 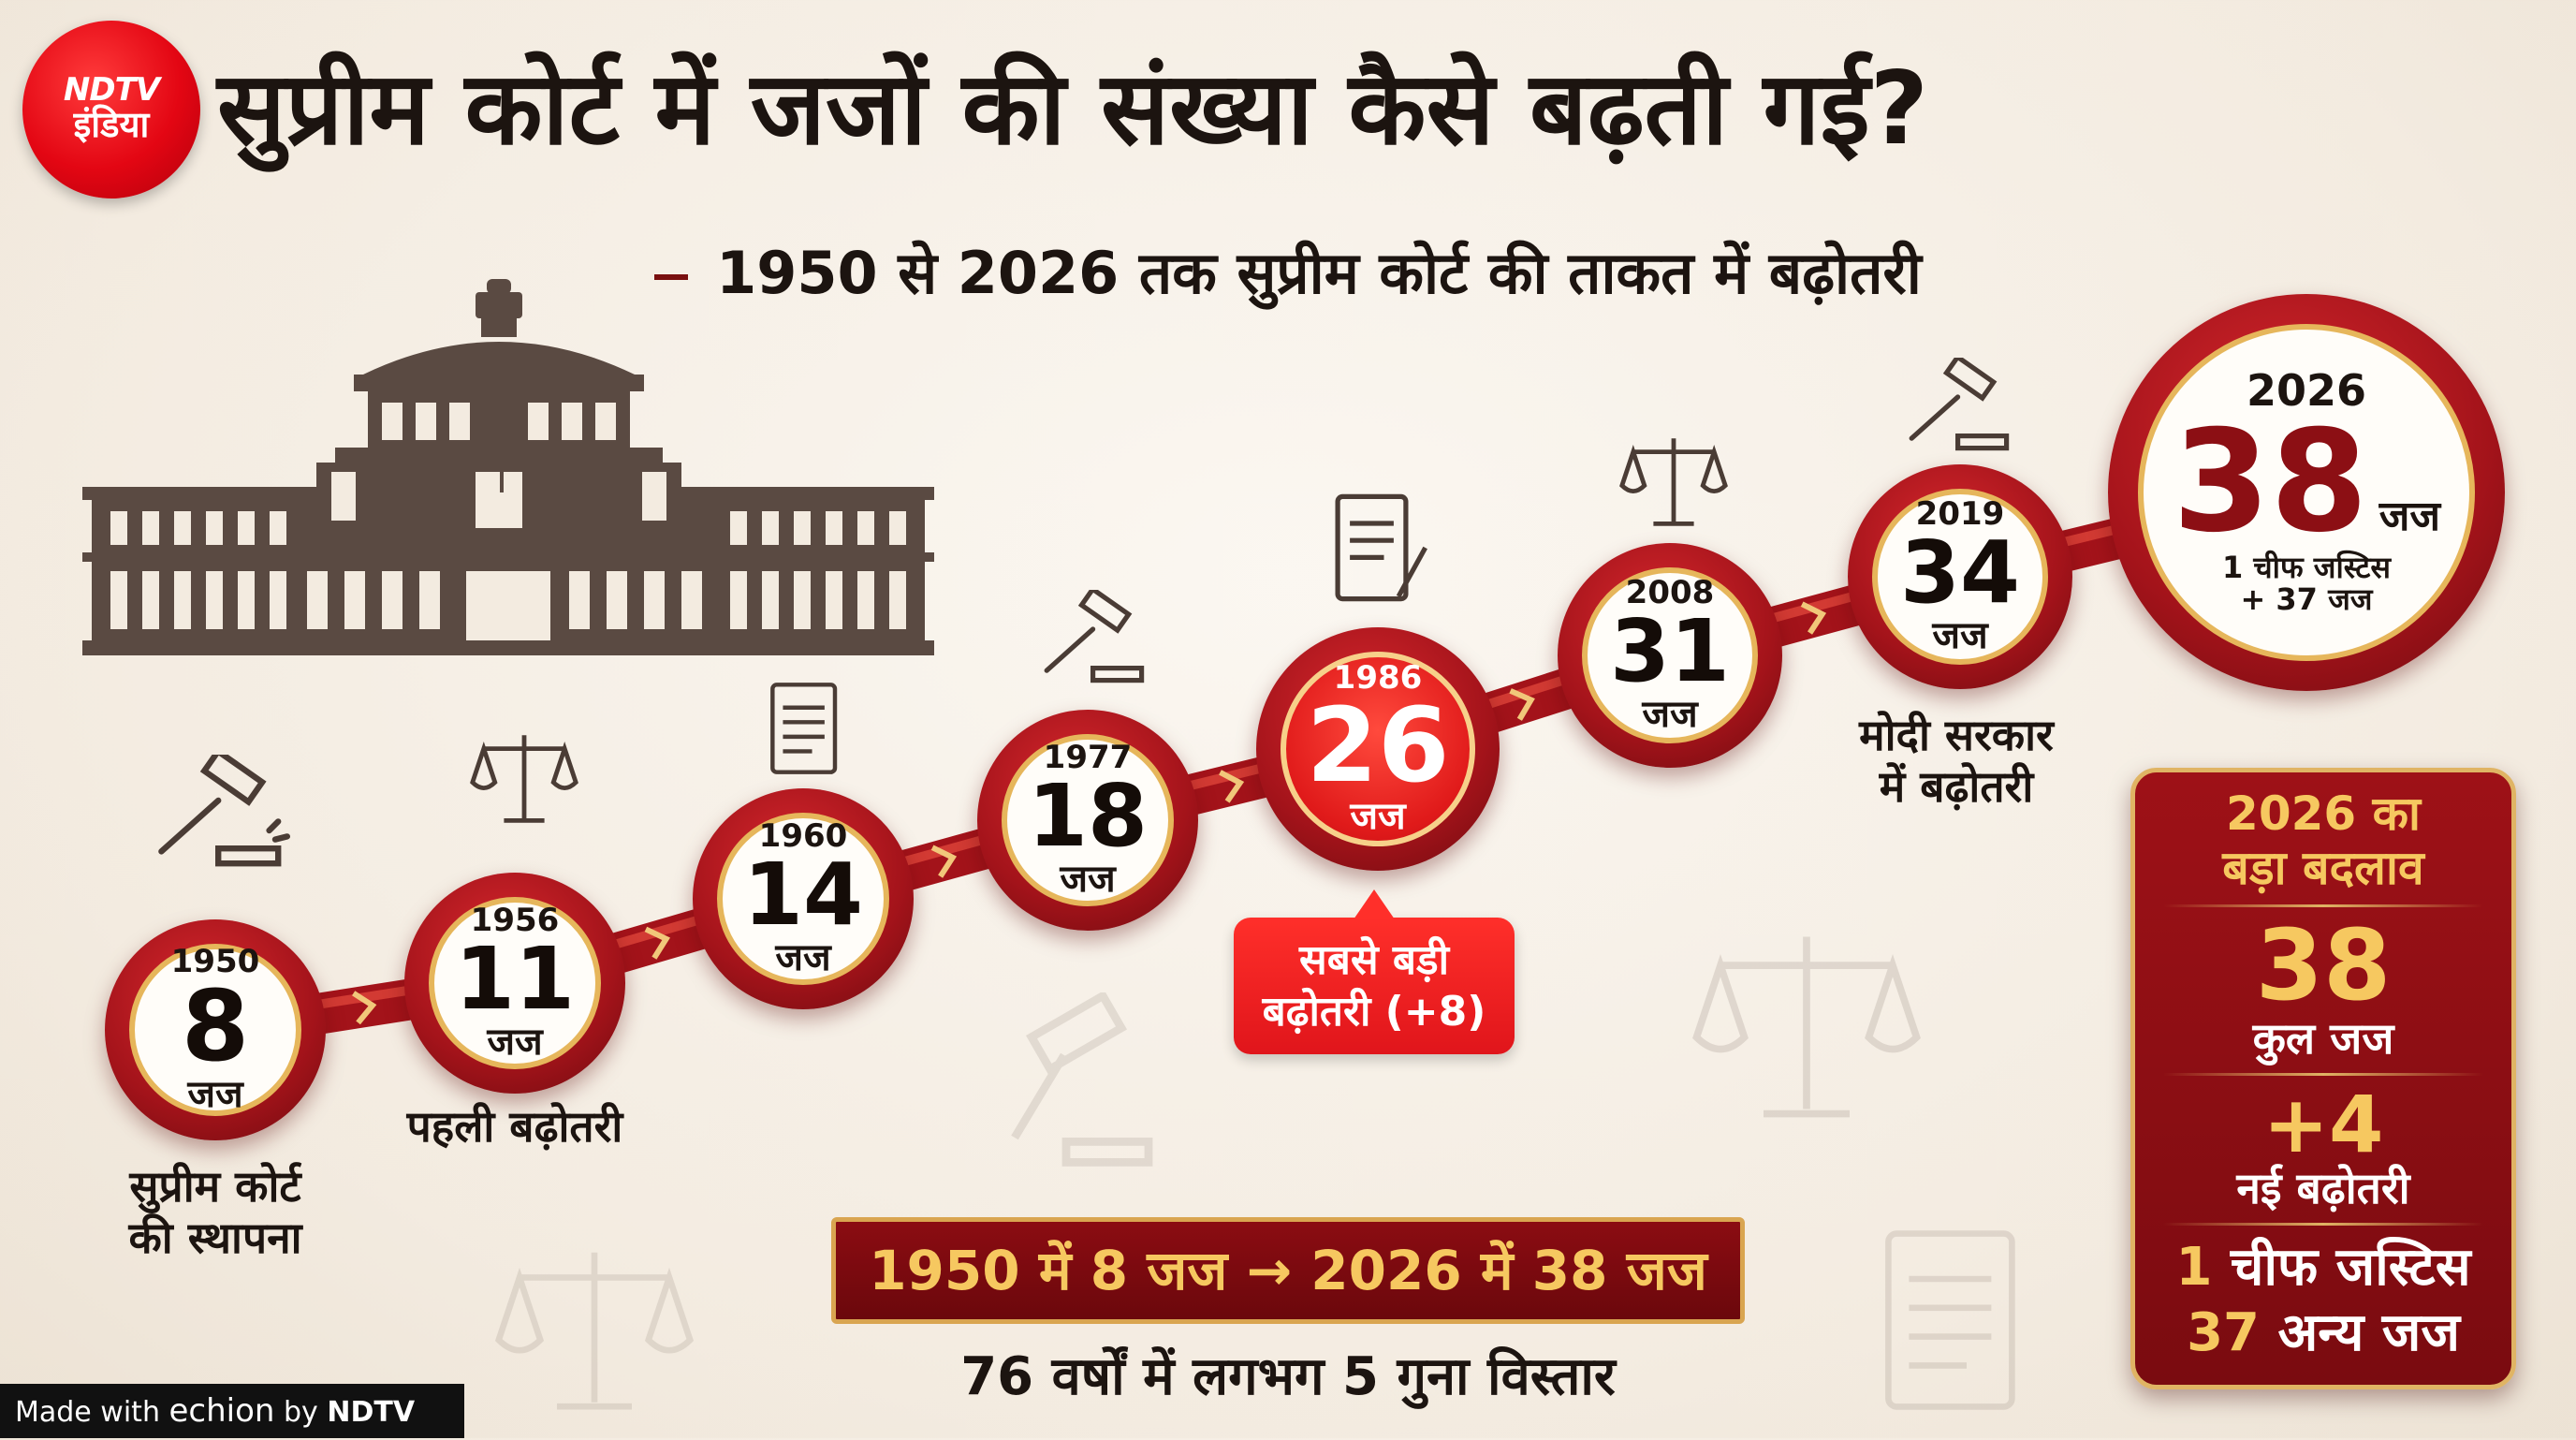 I want to click on faded-gavel-icon, so click(x=1082, y=1079).